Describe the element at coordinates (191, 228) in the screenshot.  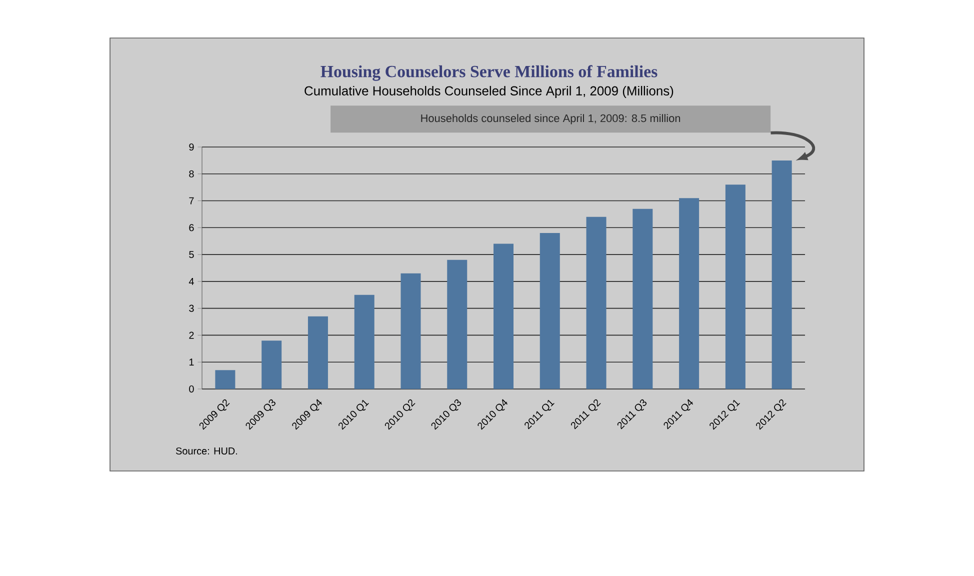
I see `y-tick-label: 6` at that location.